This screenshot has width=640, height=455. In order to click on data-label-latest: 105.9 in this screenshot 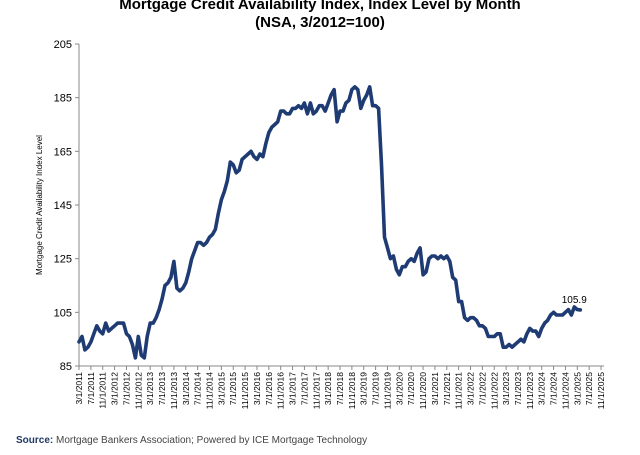, I will do `click(574, 300)`.